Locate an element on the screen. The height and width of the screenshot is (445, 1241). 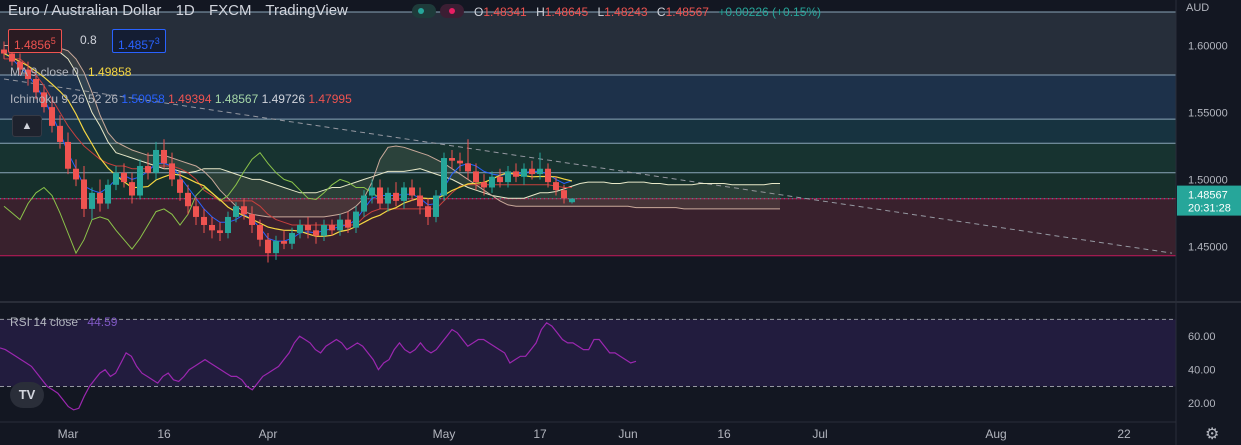
ma-value: 1.49858 is located at coordinates (110, 72).